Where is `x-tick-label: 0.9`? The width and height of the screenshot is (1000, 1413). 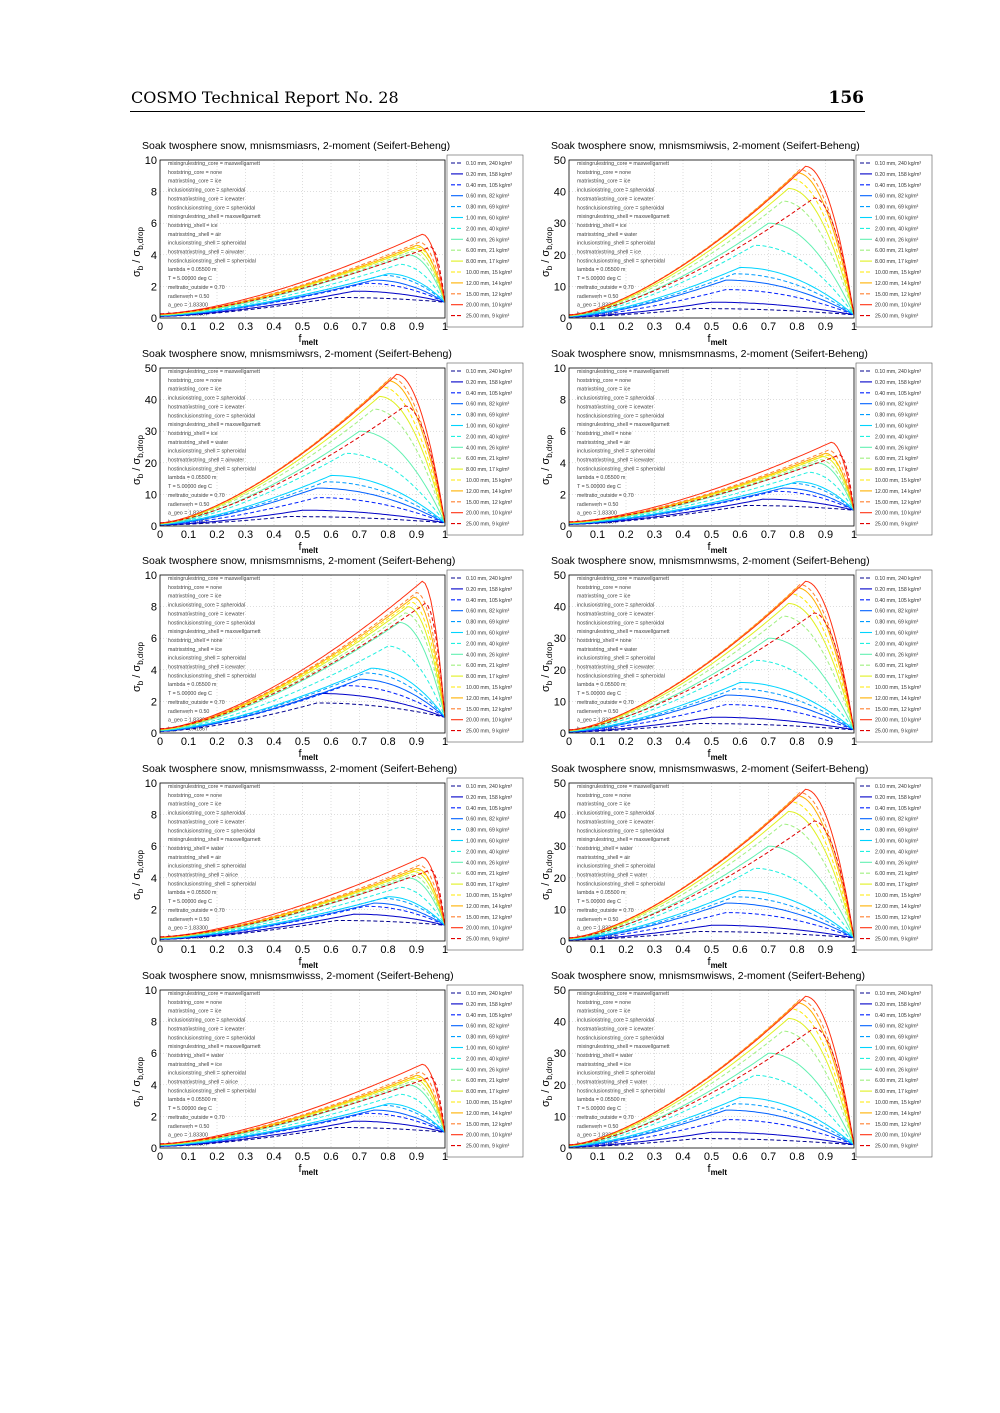
x-tick-label: 0.9 is located at coordinates (416, 1157).